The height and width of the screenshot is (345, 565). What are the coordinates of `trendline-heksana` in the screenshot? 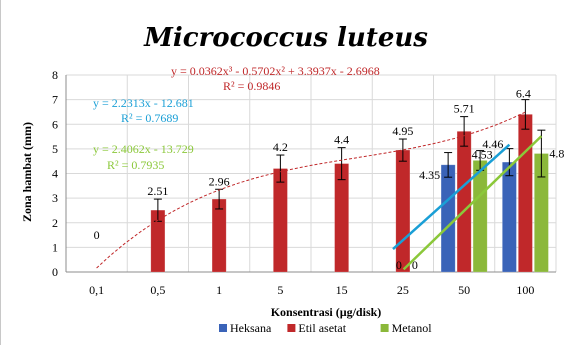 It's located at (451, 197).